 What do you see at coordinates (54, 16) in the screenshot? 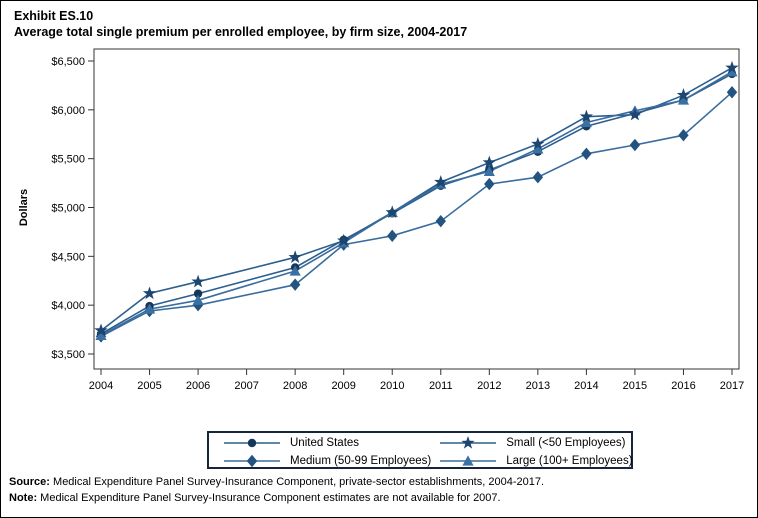
I see `exhibit-number: Exhibit ES.10` at bounding box center [54, 16].